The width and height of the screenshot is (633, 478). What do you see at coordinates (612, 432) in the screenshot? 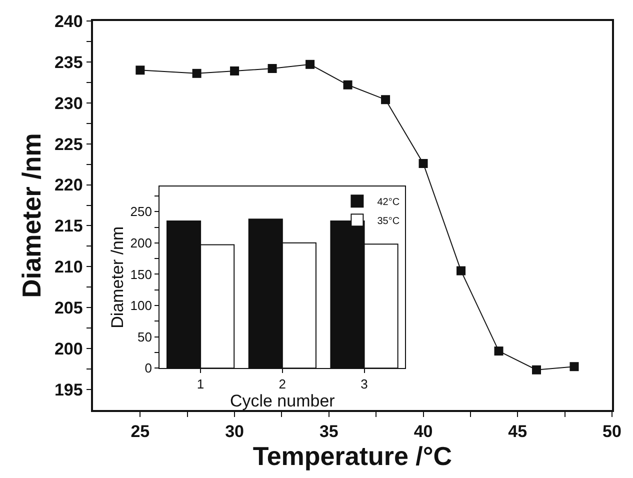
I see `x-tick-label: 50` at bounding box center [612, 432].